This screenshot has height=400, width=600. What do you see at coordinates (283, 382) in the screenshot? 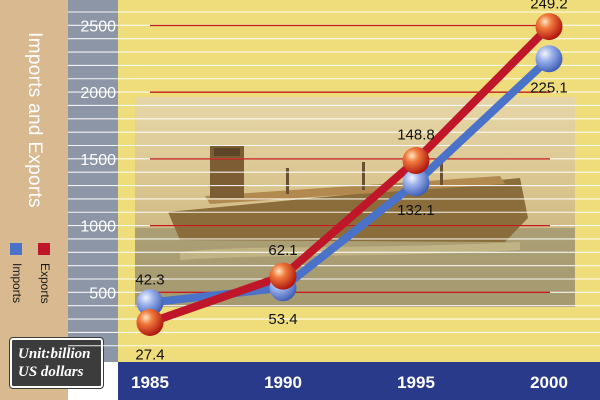
I see `x-tick-label: 1990` at bounding box center [283, 382].